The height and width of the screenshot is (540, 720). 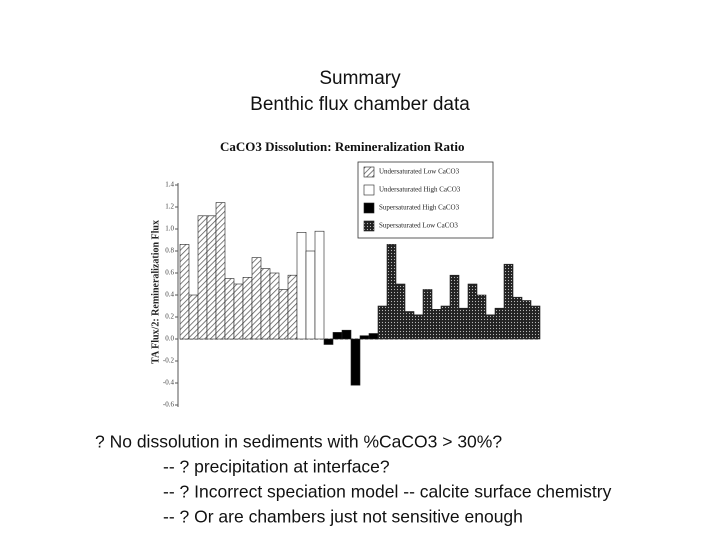 What do you see at coordinates (276, 467) in the screenshot?
I see `bullet: -- ? precipitation at interface?` at bounding box center [276, 467].